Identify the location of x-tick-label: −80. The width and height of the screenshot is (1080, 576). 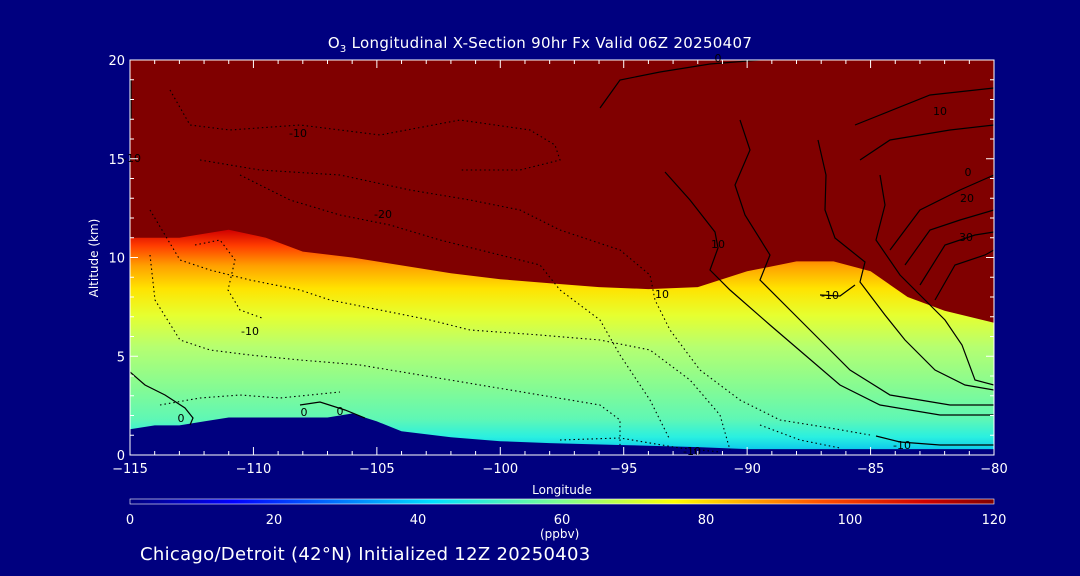
(993, 469).